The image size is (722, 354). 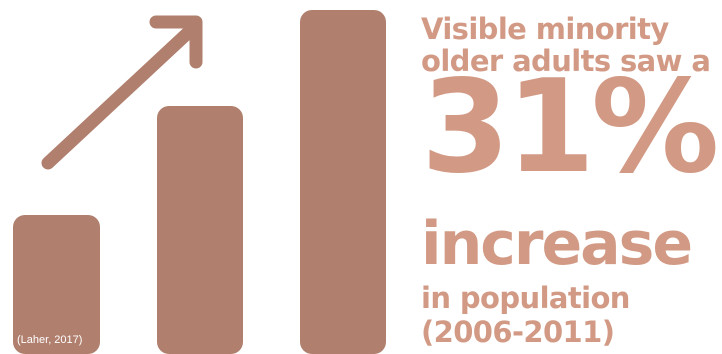 What do you see at coordinates (525, 298) in the screenshot?
I see `headline-line-3: in population` at bounding box center [525, 298].